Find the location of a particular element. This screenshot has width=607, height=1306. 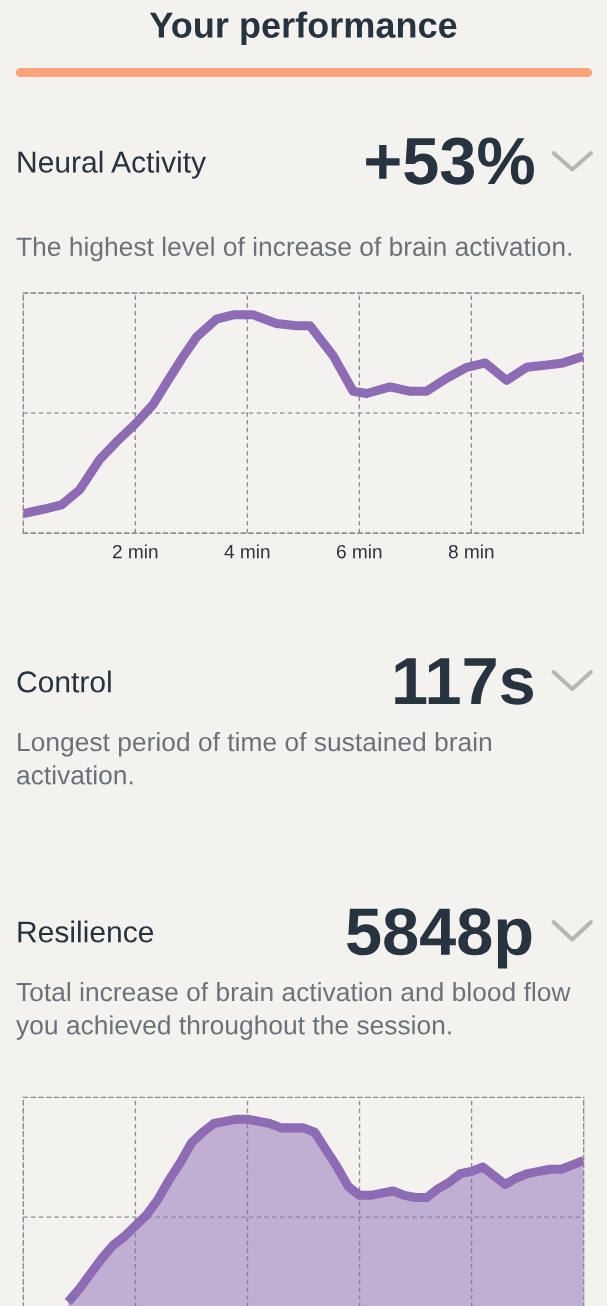

text: Control is located at coordinates (64, 681).